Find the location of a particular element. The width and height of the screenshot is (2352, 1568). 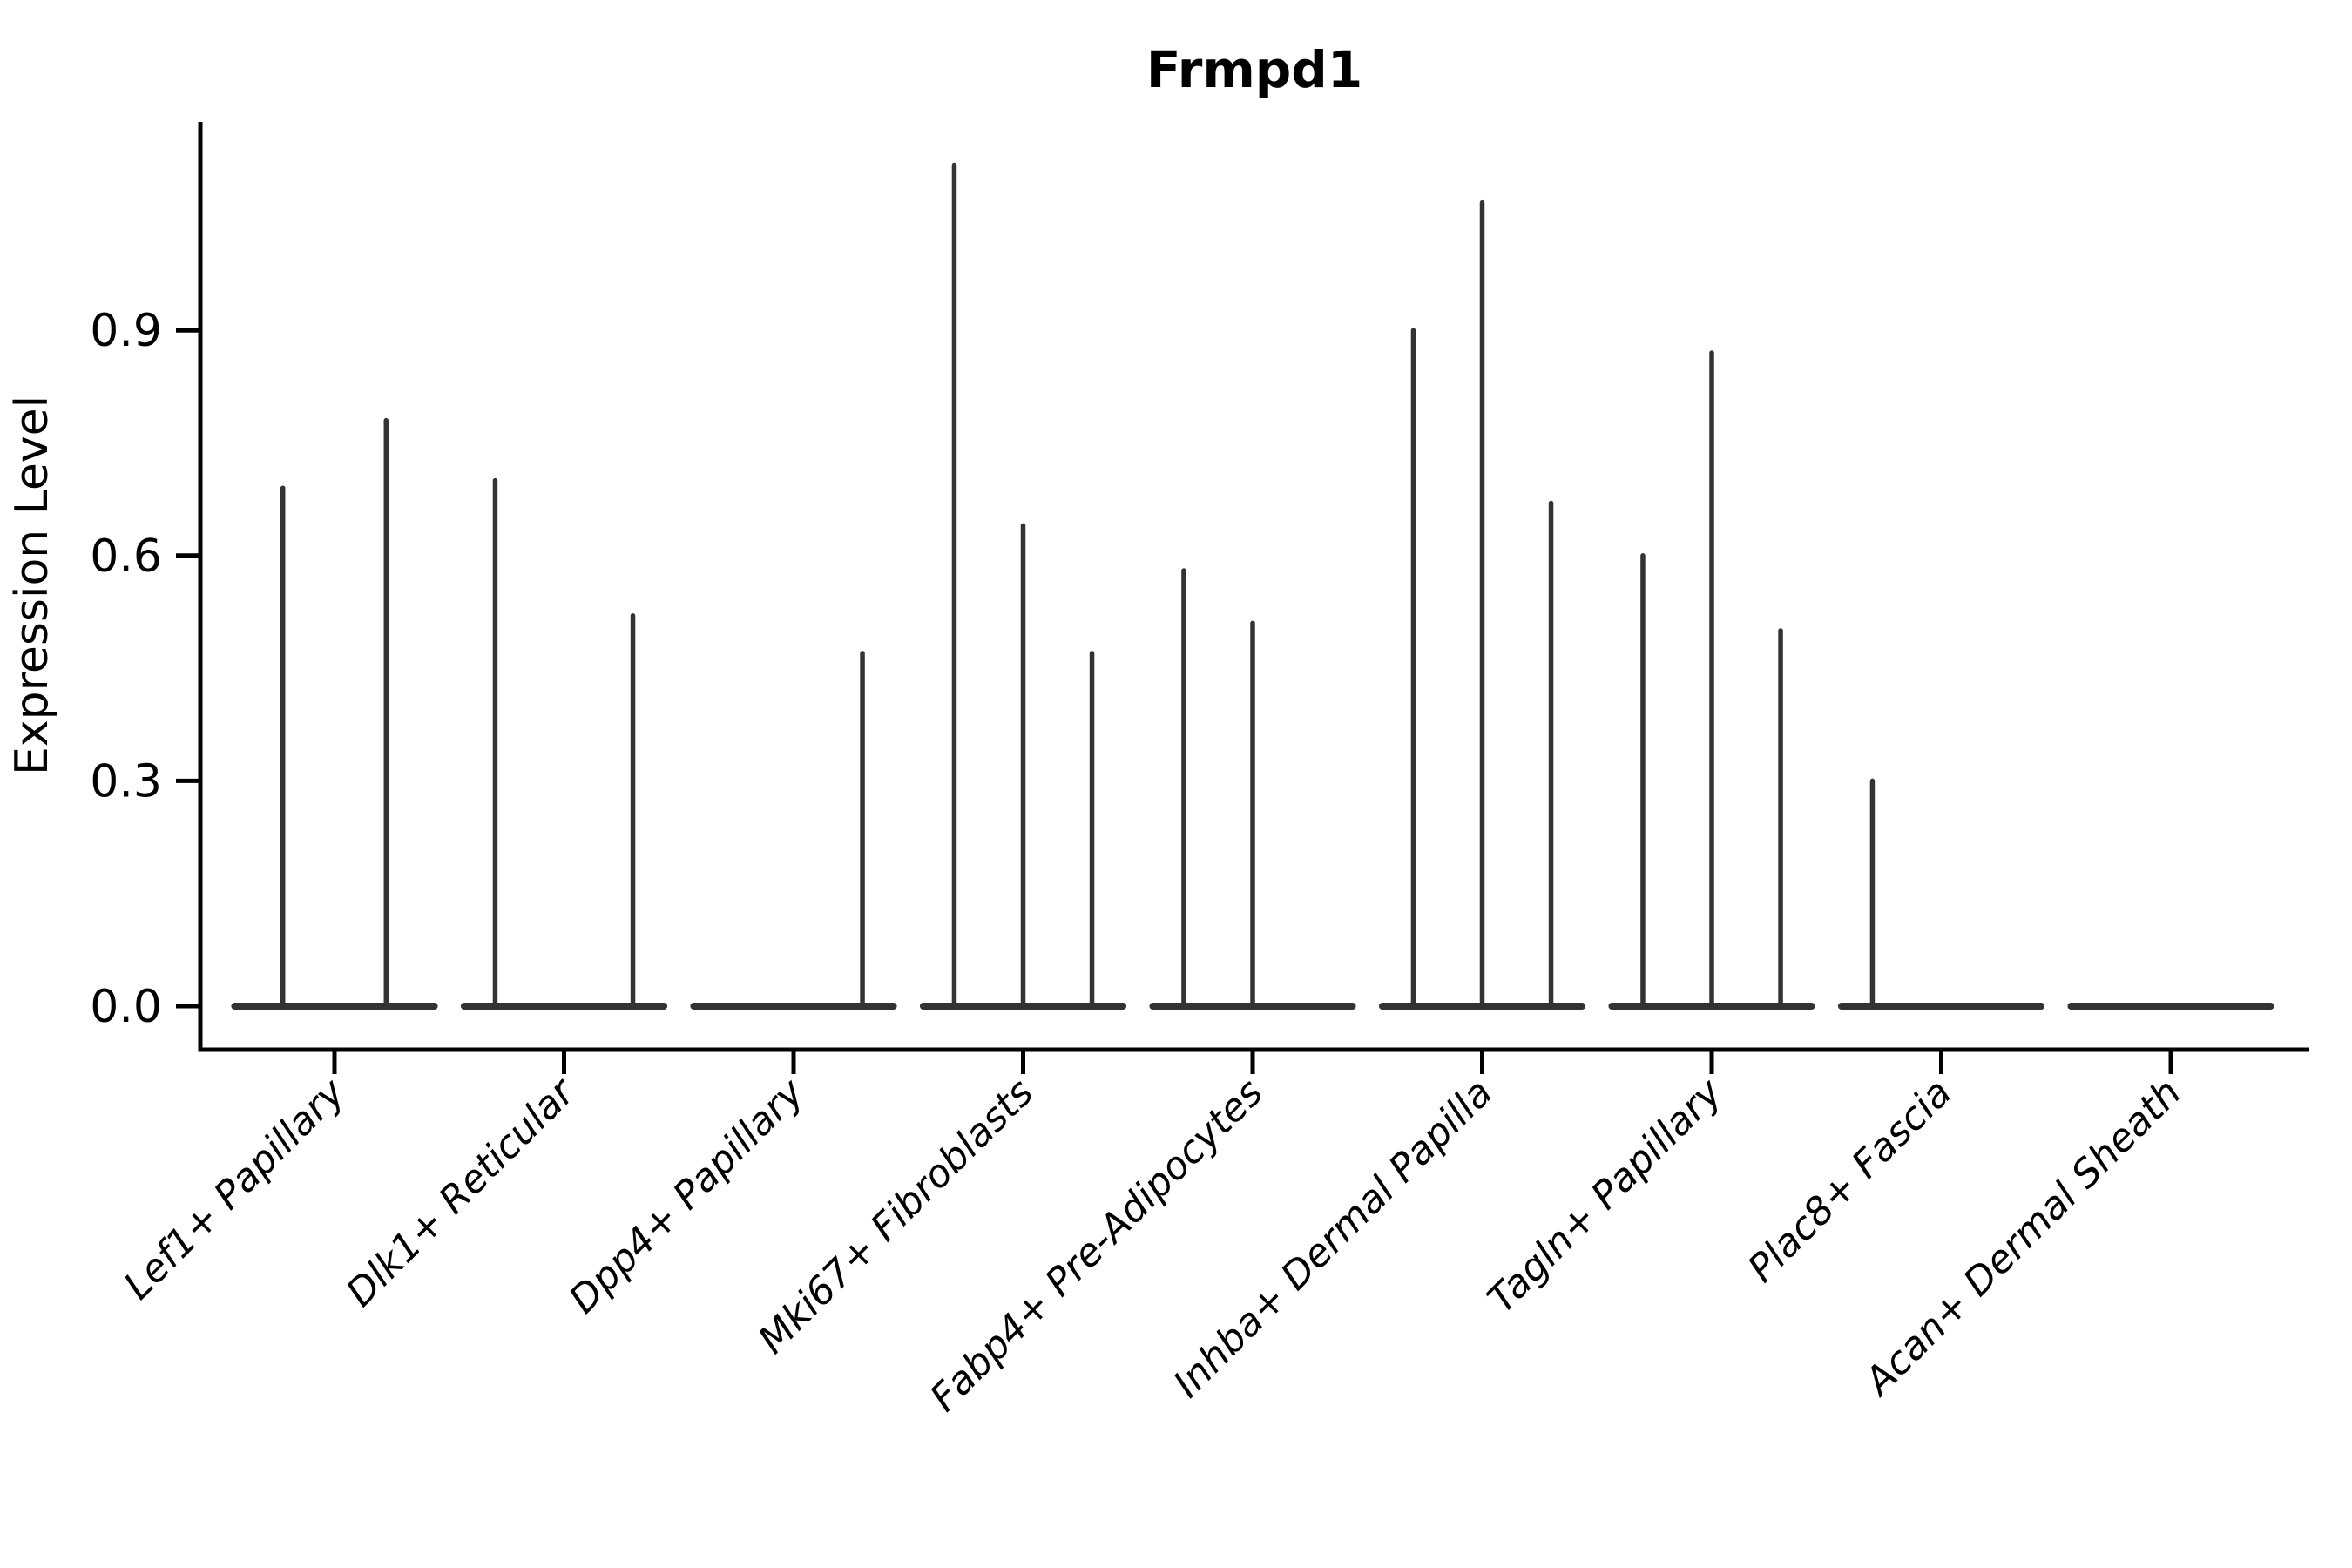

x-tick-label: Dlk1+ Reticular is located at coordinates (461, 1192).